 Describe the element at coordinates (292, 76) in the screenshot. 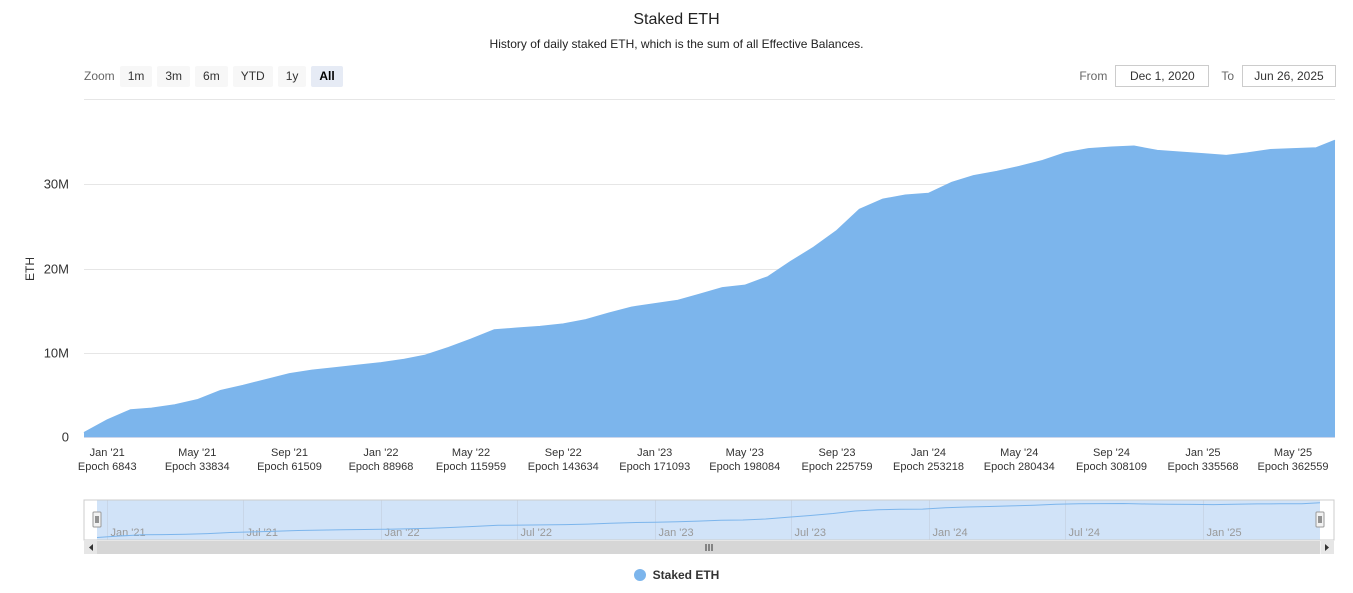

I see `zoom-button-1y: 1y` at that location.